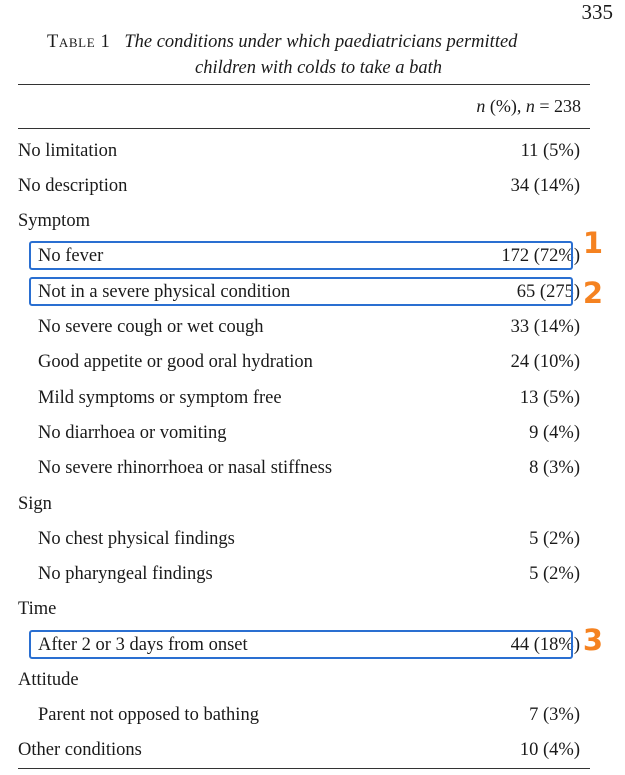  I want to click on row-label: No severe rhinorrhoea or nasal stiffness, so click(185, 467).